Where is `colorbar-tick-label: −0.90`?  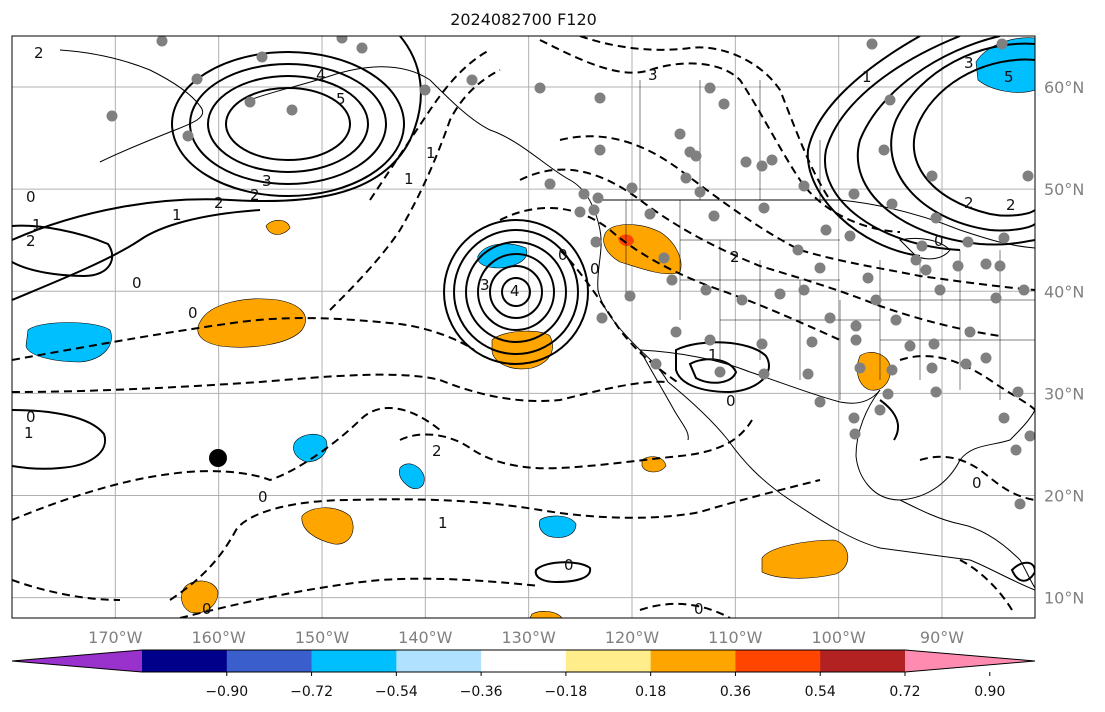
colorbar-tick-label: −0.90 is located at coordinates (226, 692).